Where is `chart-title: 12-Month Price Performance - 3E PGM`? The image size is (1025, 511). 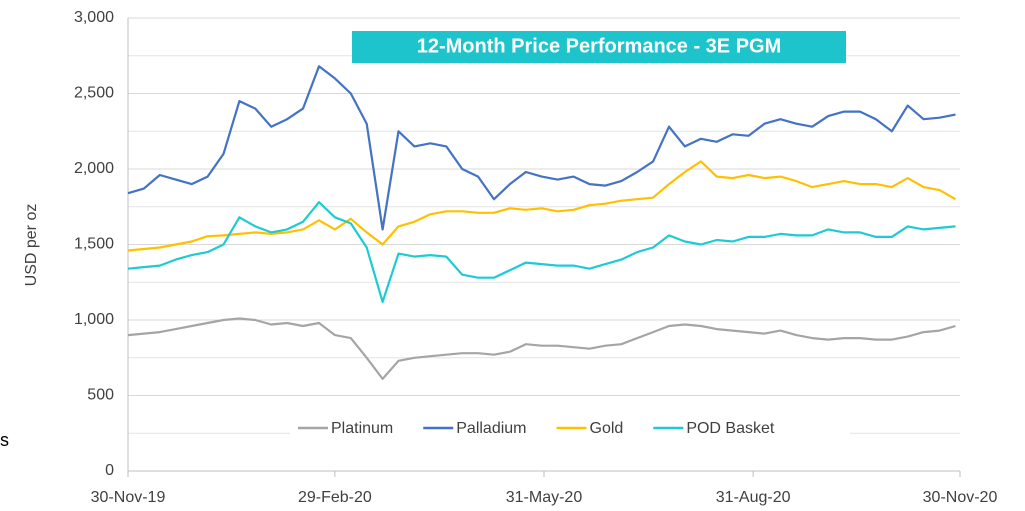
chart-title: 12-Month Price Performance - 3E PGM is located at coordinates (599, 46).